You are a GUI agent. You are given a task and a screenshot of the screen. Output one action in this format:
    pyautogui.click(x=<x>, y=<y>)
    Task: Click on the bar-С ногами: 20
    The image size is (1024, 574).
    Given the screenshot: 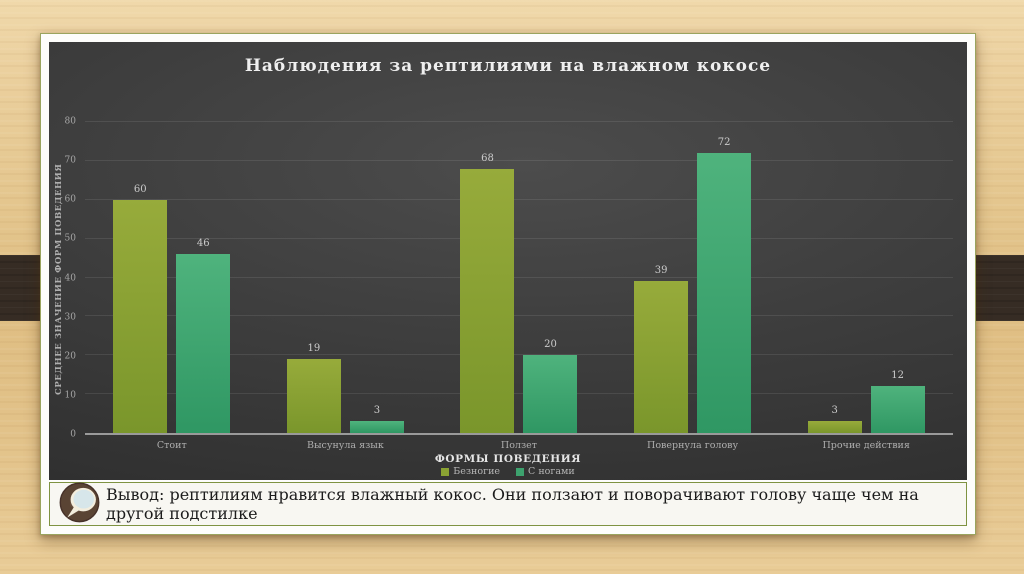 What is the action you would take?
    pyautogui.click(x=550, y=386)
    